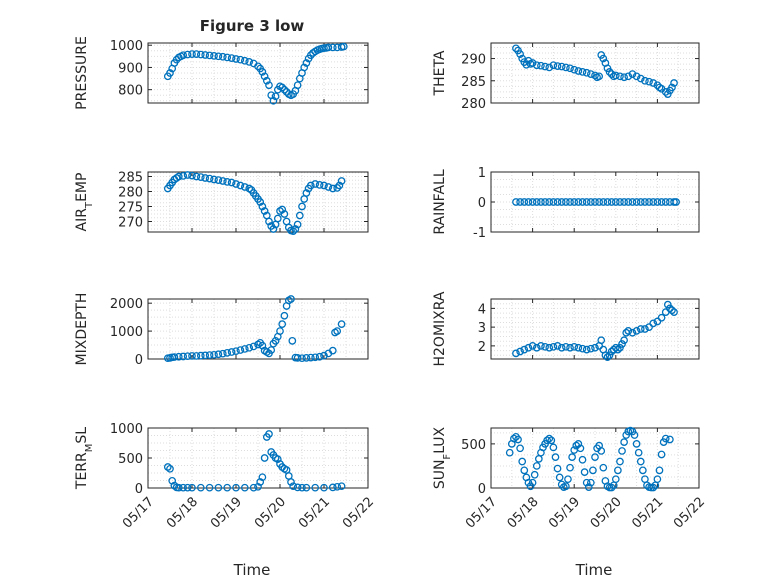 Image resolution: width=778 pixels, height=583 pixels. What do you see at coordinates (130, 223) in the screenshot?
I see `y-tick-label: 270` at bounding box center [130, 223].